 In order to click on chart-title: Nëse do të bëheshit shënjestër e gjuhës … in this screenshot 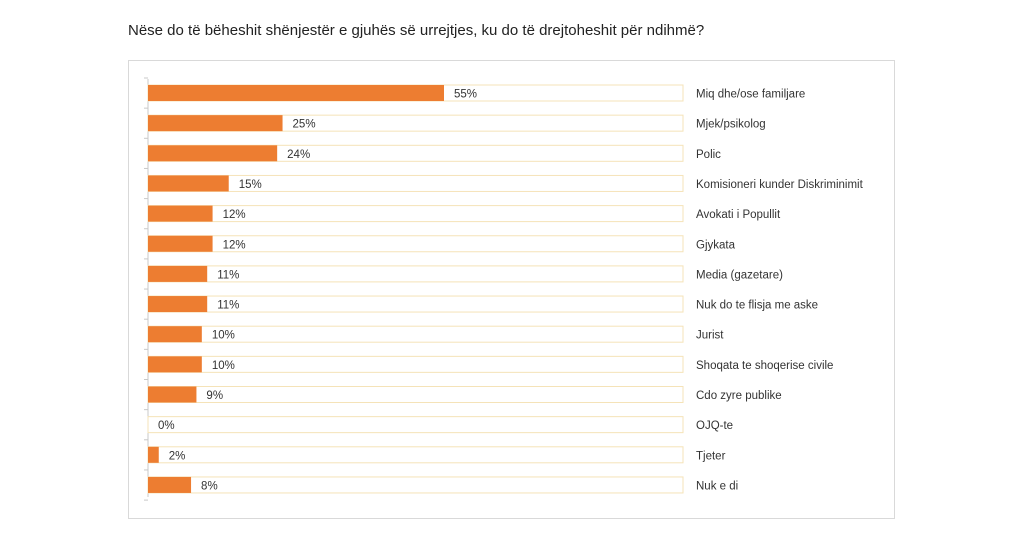, I will do `click(416, 30)`.